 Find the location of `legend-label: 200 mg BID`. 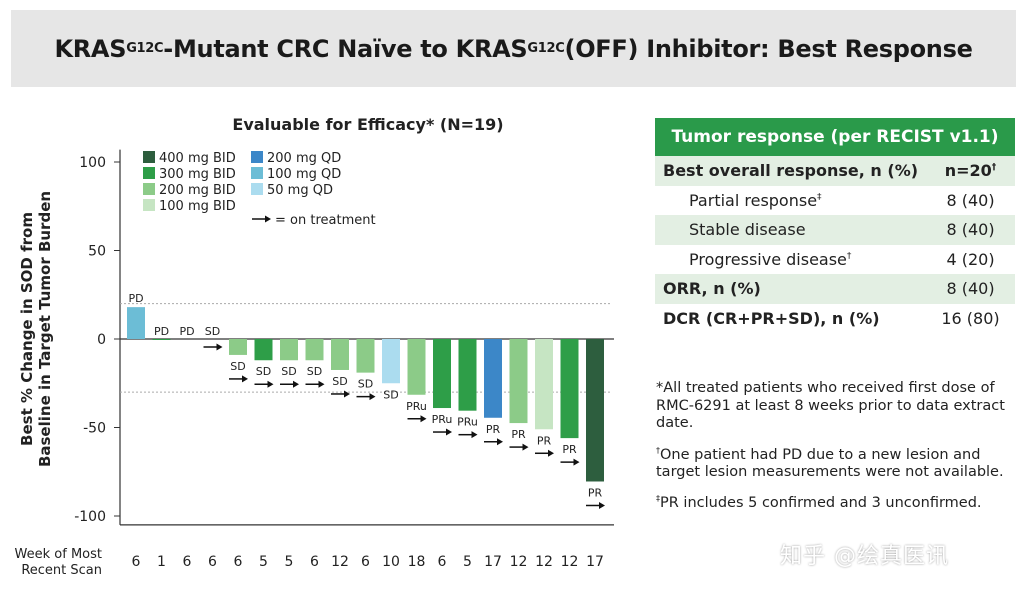

legend-label: 200 mg BID is located at coordinates (197, 190).